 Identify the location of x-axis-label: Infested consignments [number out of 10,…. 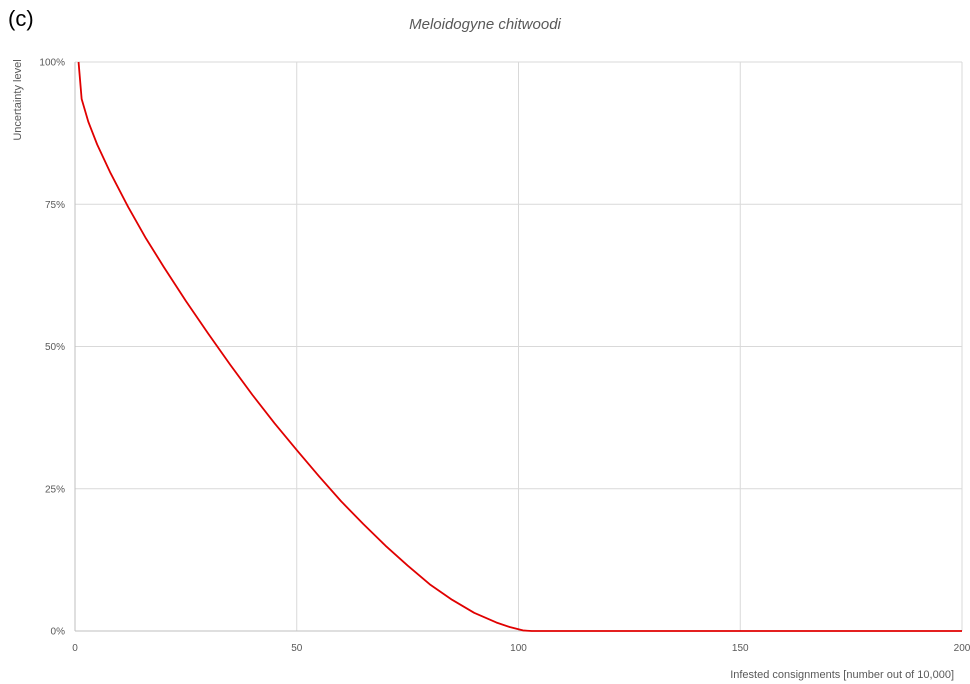
(842, 675).